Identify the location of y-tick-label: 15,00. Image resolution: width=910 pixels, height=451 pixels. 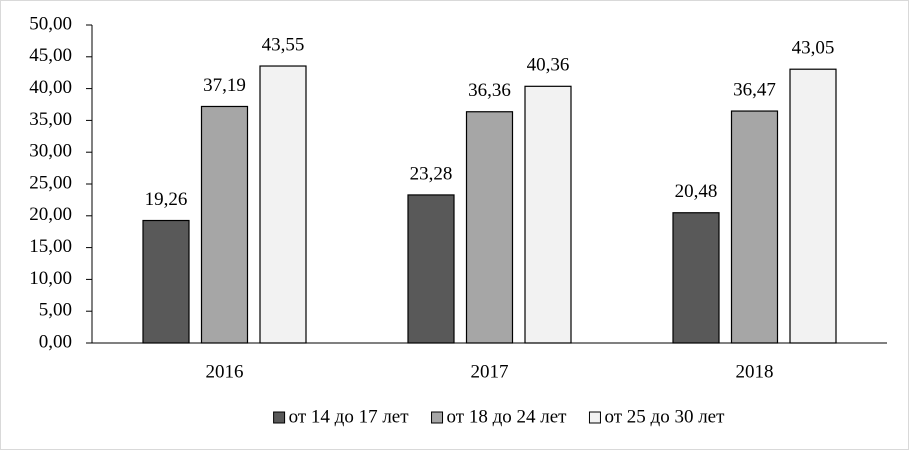
(50, 246).